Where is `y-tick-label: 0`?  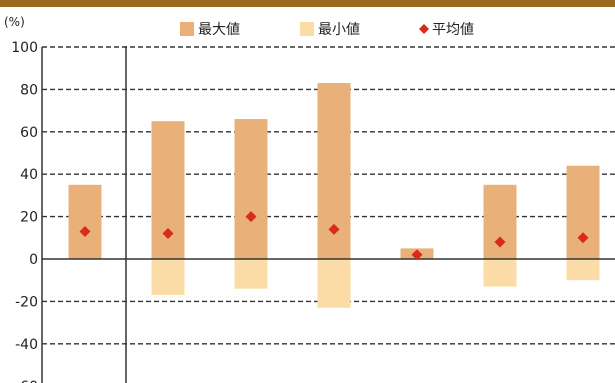
y-tick-label: 0 is located at coordinates (33, 260).